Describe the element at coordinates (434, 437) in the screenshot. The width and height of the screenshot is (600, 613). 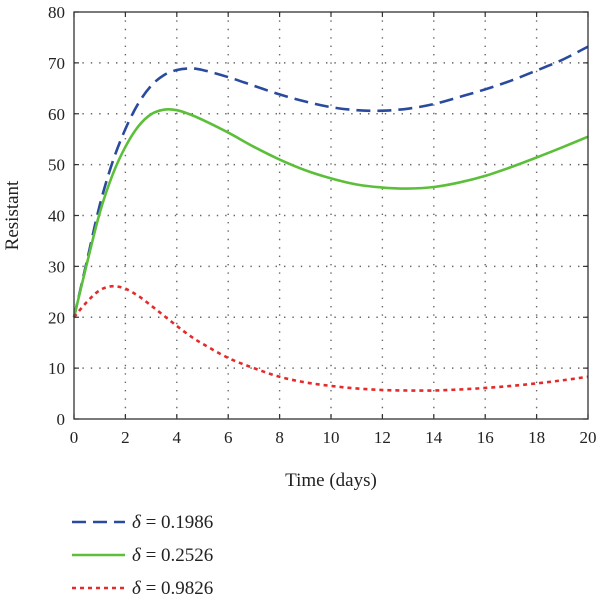
I see `x-tick-label: 14` at that location.